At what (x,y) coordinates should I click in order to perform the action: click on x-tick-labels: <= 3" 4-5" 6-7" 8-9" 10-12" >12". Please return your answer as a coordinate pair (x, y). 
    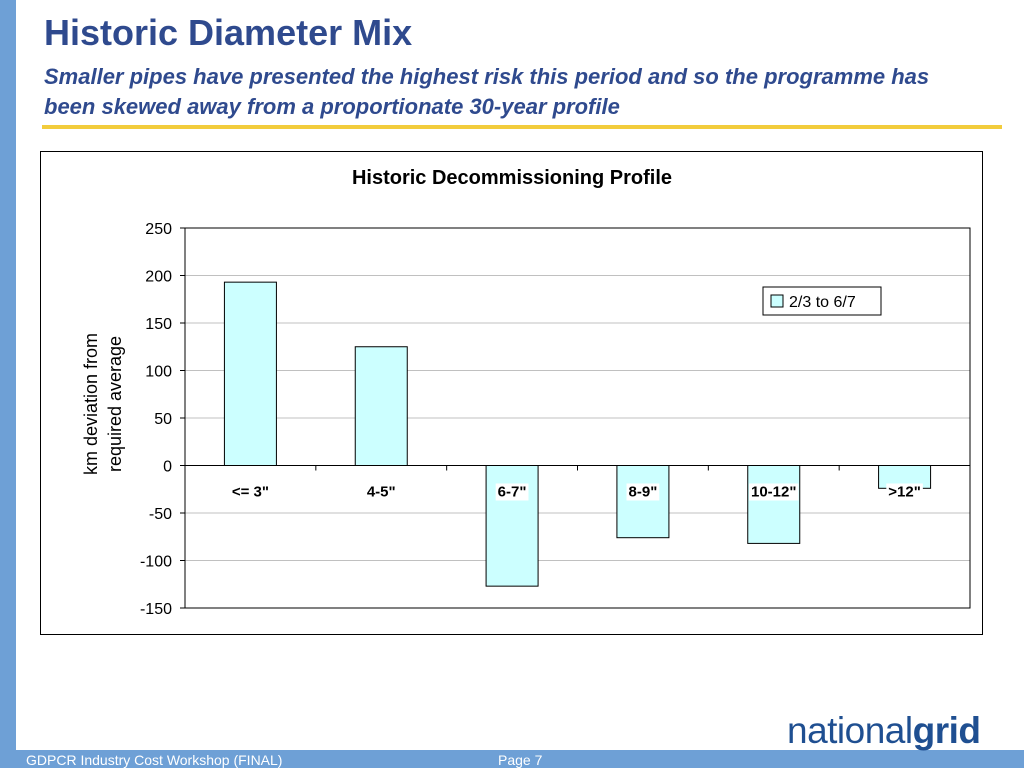
    Looking at the image, I should click on (577, 483).